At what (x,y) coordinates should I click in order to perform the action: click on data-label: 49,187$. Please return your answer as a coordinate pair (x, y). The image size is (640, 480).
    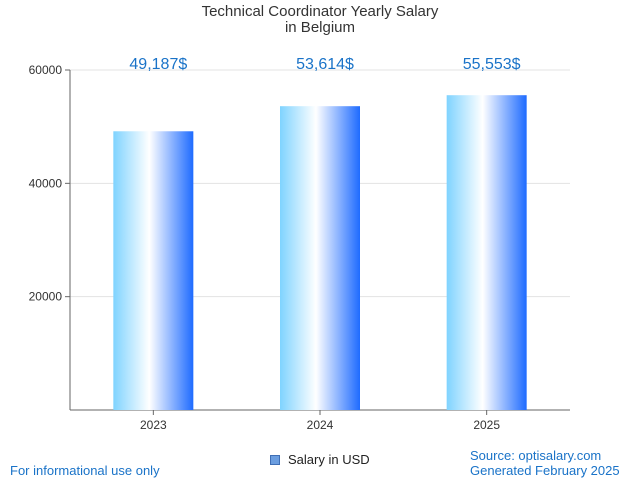
    Looking at the image, I should click on (158, 64).